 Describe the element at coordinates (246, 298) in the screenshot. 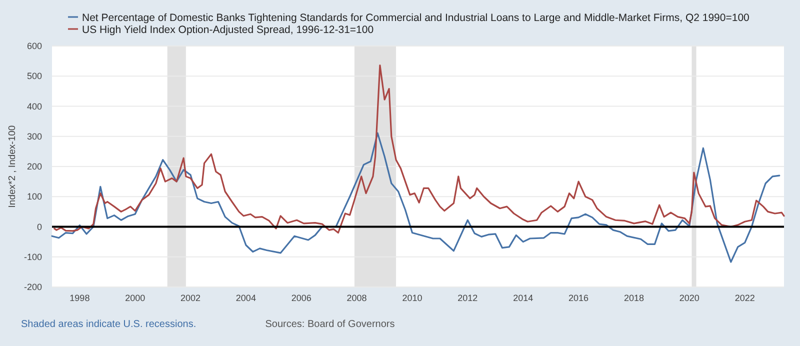

I see `x-tick-label: 2004` at that location.